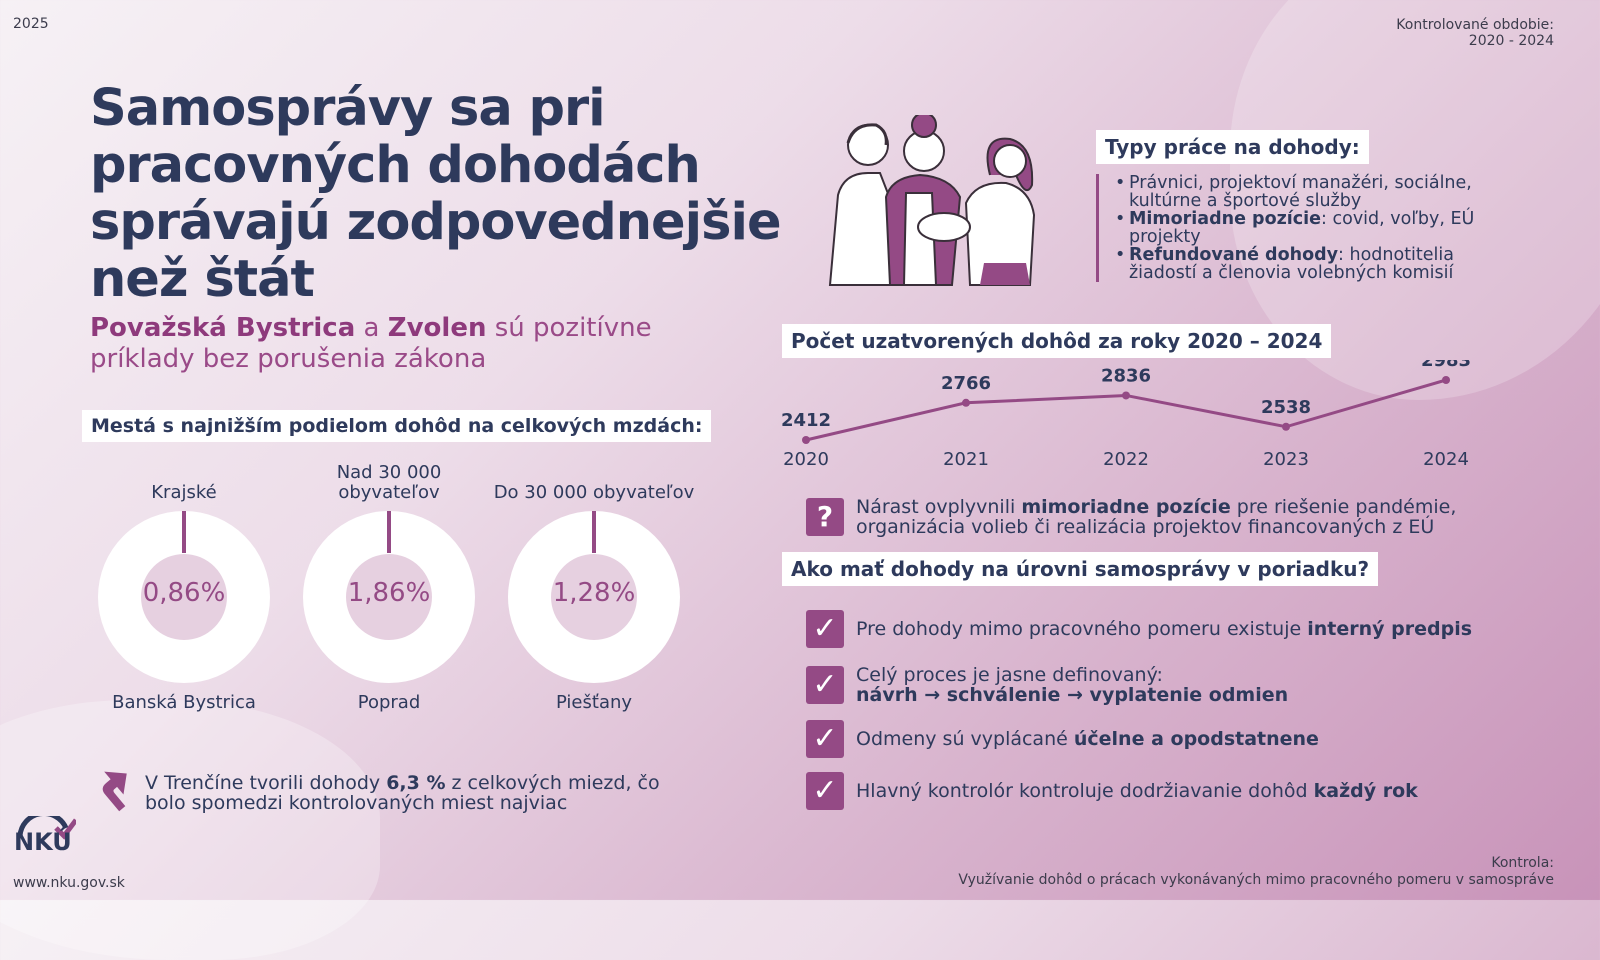  Describe the element at coordinates (389, 702) in the screenshot. I see `donut-city: Poprad` at that location.